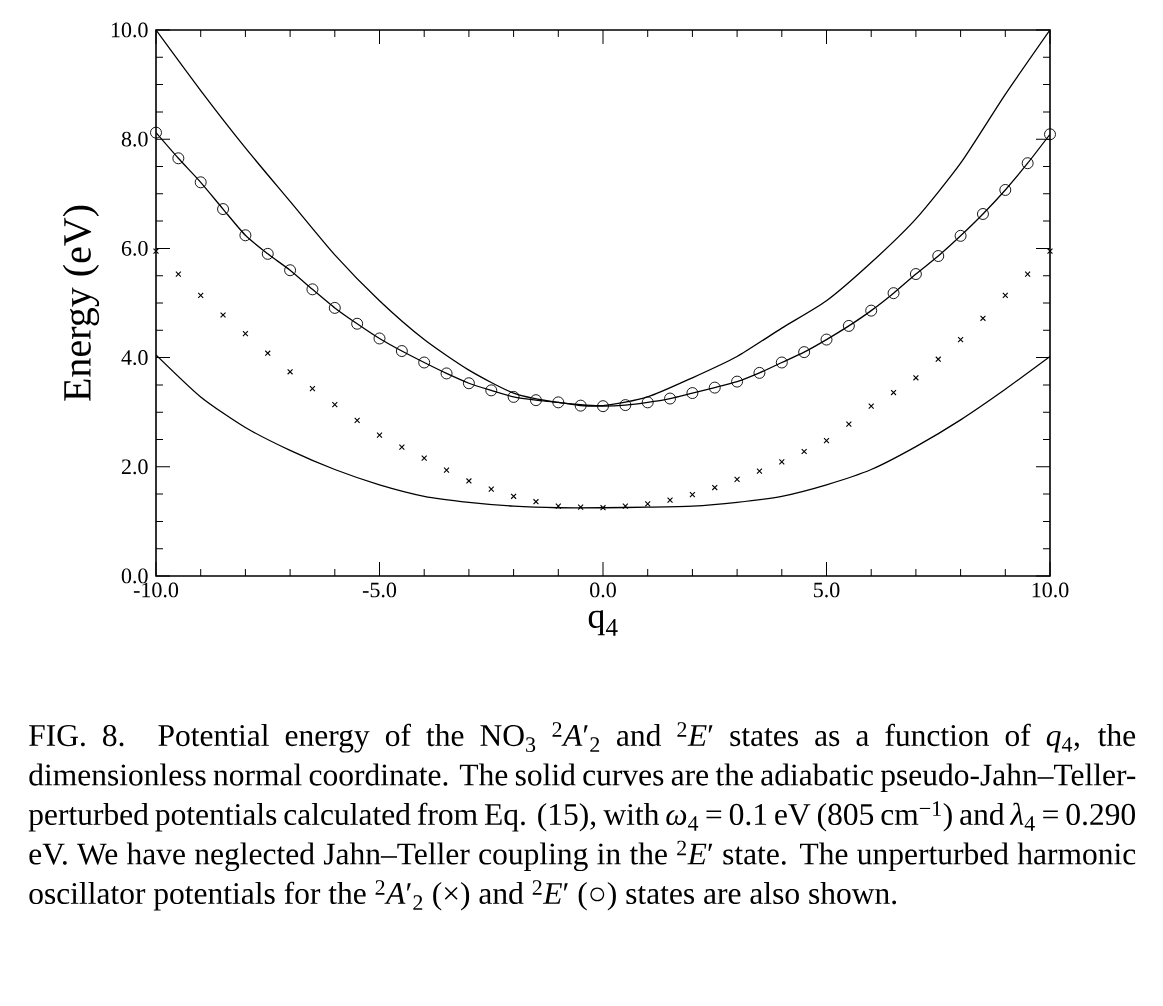 The height and width of the screenshot is (1006, 1163). I want to click on y-axis-title: Energy (eV), so click(81, 303).